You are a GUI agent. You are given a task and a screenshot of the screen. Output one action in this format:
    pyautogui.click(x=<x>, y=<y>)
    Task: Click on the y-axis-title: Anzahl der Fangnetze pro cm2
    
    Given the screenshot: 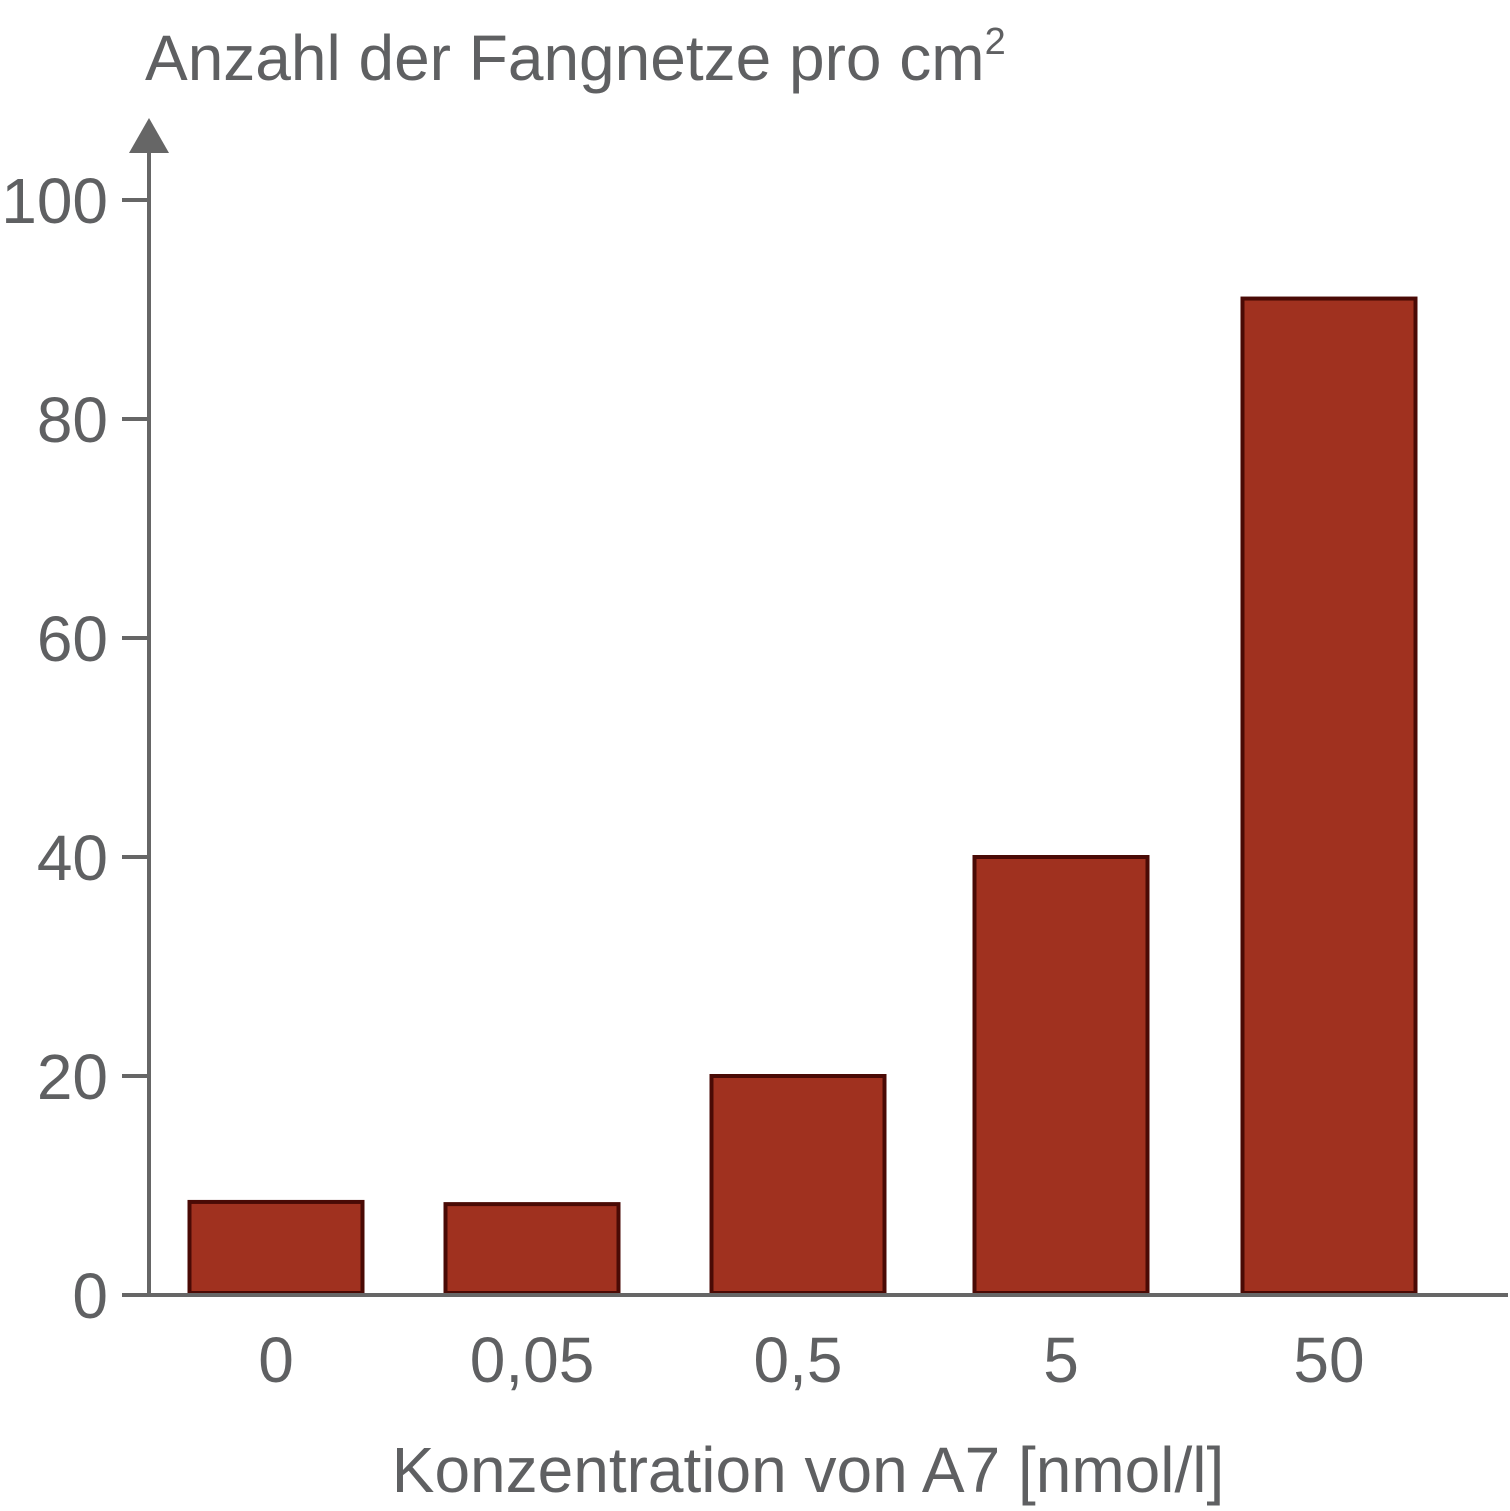 What is the action you would take?
    pyautogui.click(x=575, y=57)
    